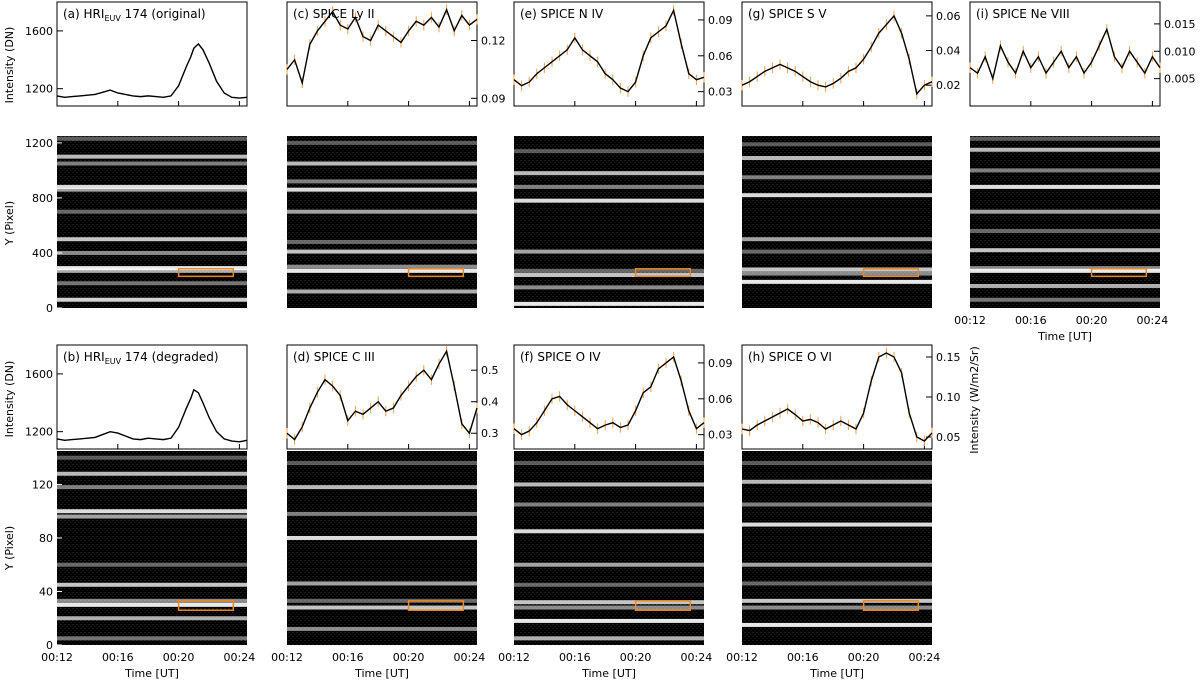  Describe the element at coordinates (837, 222) in the screenshot. I see `map-background-g-map` at that location.